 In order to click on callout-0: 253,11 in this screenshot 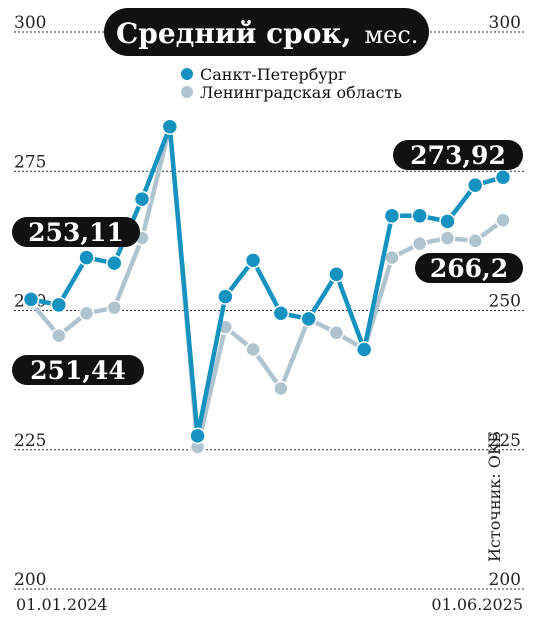, I will do `click(76, 232)`.